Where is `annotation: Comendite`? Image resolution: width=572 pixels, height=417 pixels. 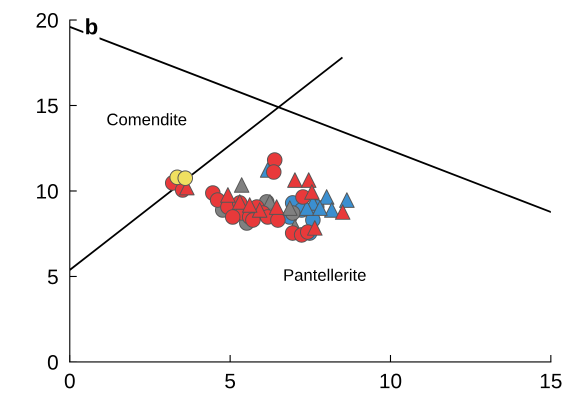
annotation: Comendite is located at coordinates (146, 119).